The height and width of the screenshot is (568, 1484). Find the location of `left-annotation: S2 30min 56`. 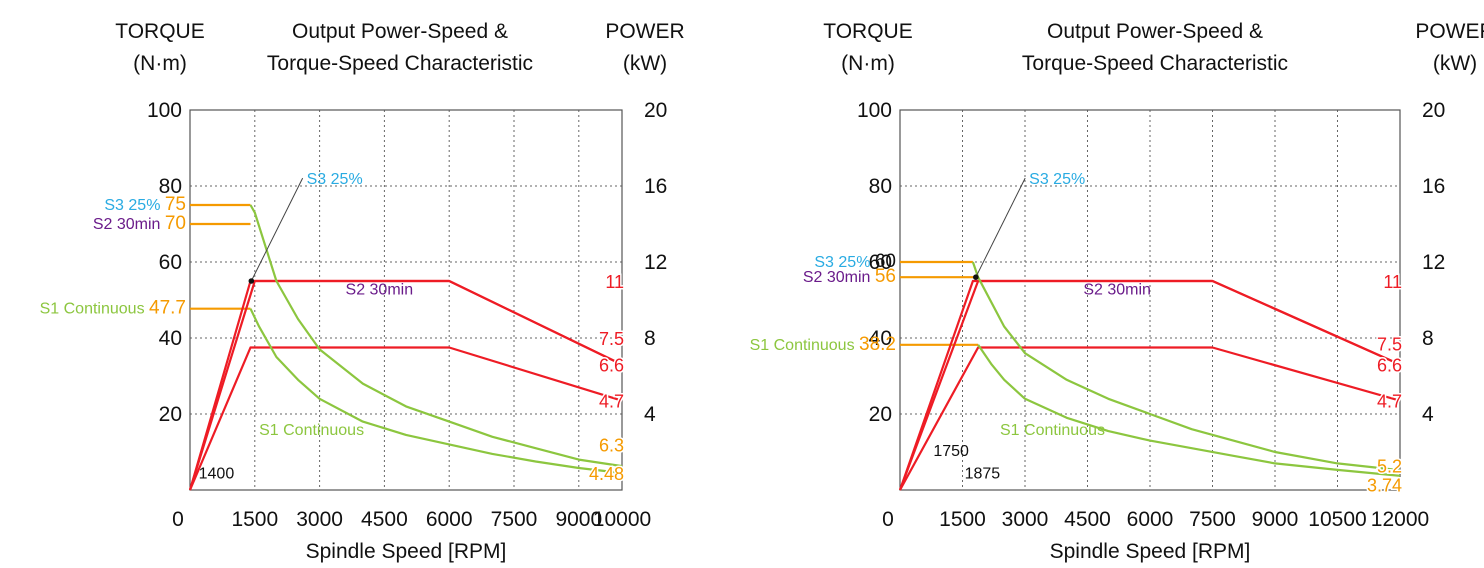

left-annotation: S2 30min 56 is located at coordinates (849, 276).